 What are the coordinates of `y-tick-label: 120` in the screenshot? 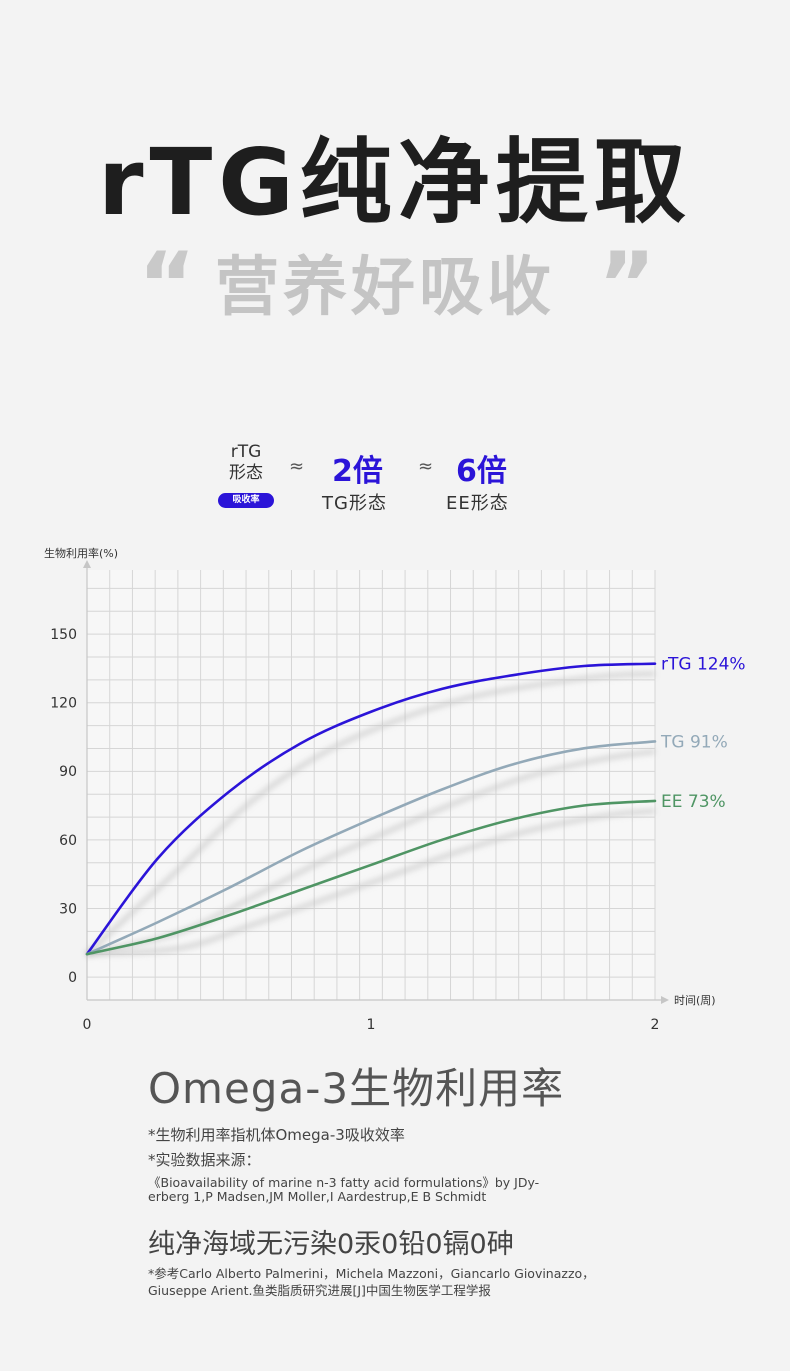 It's located at (63, 704).